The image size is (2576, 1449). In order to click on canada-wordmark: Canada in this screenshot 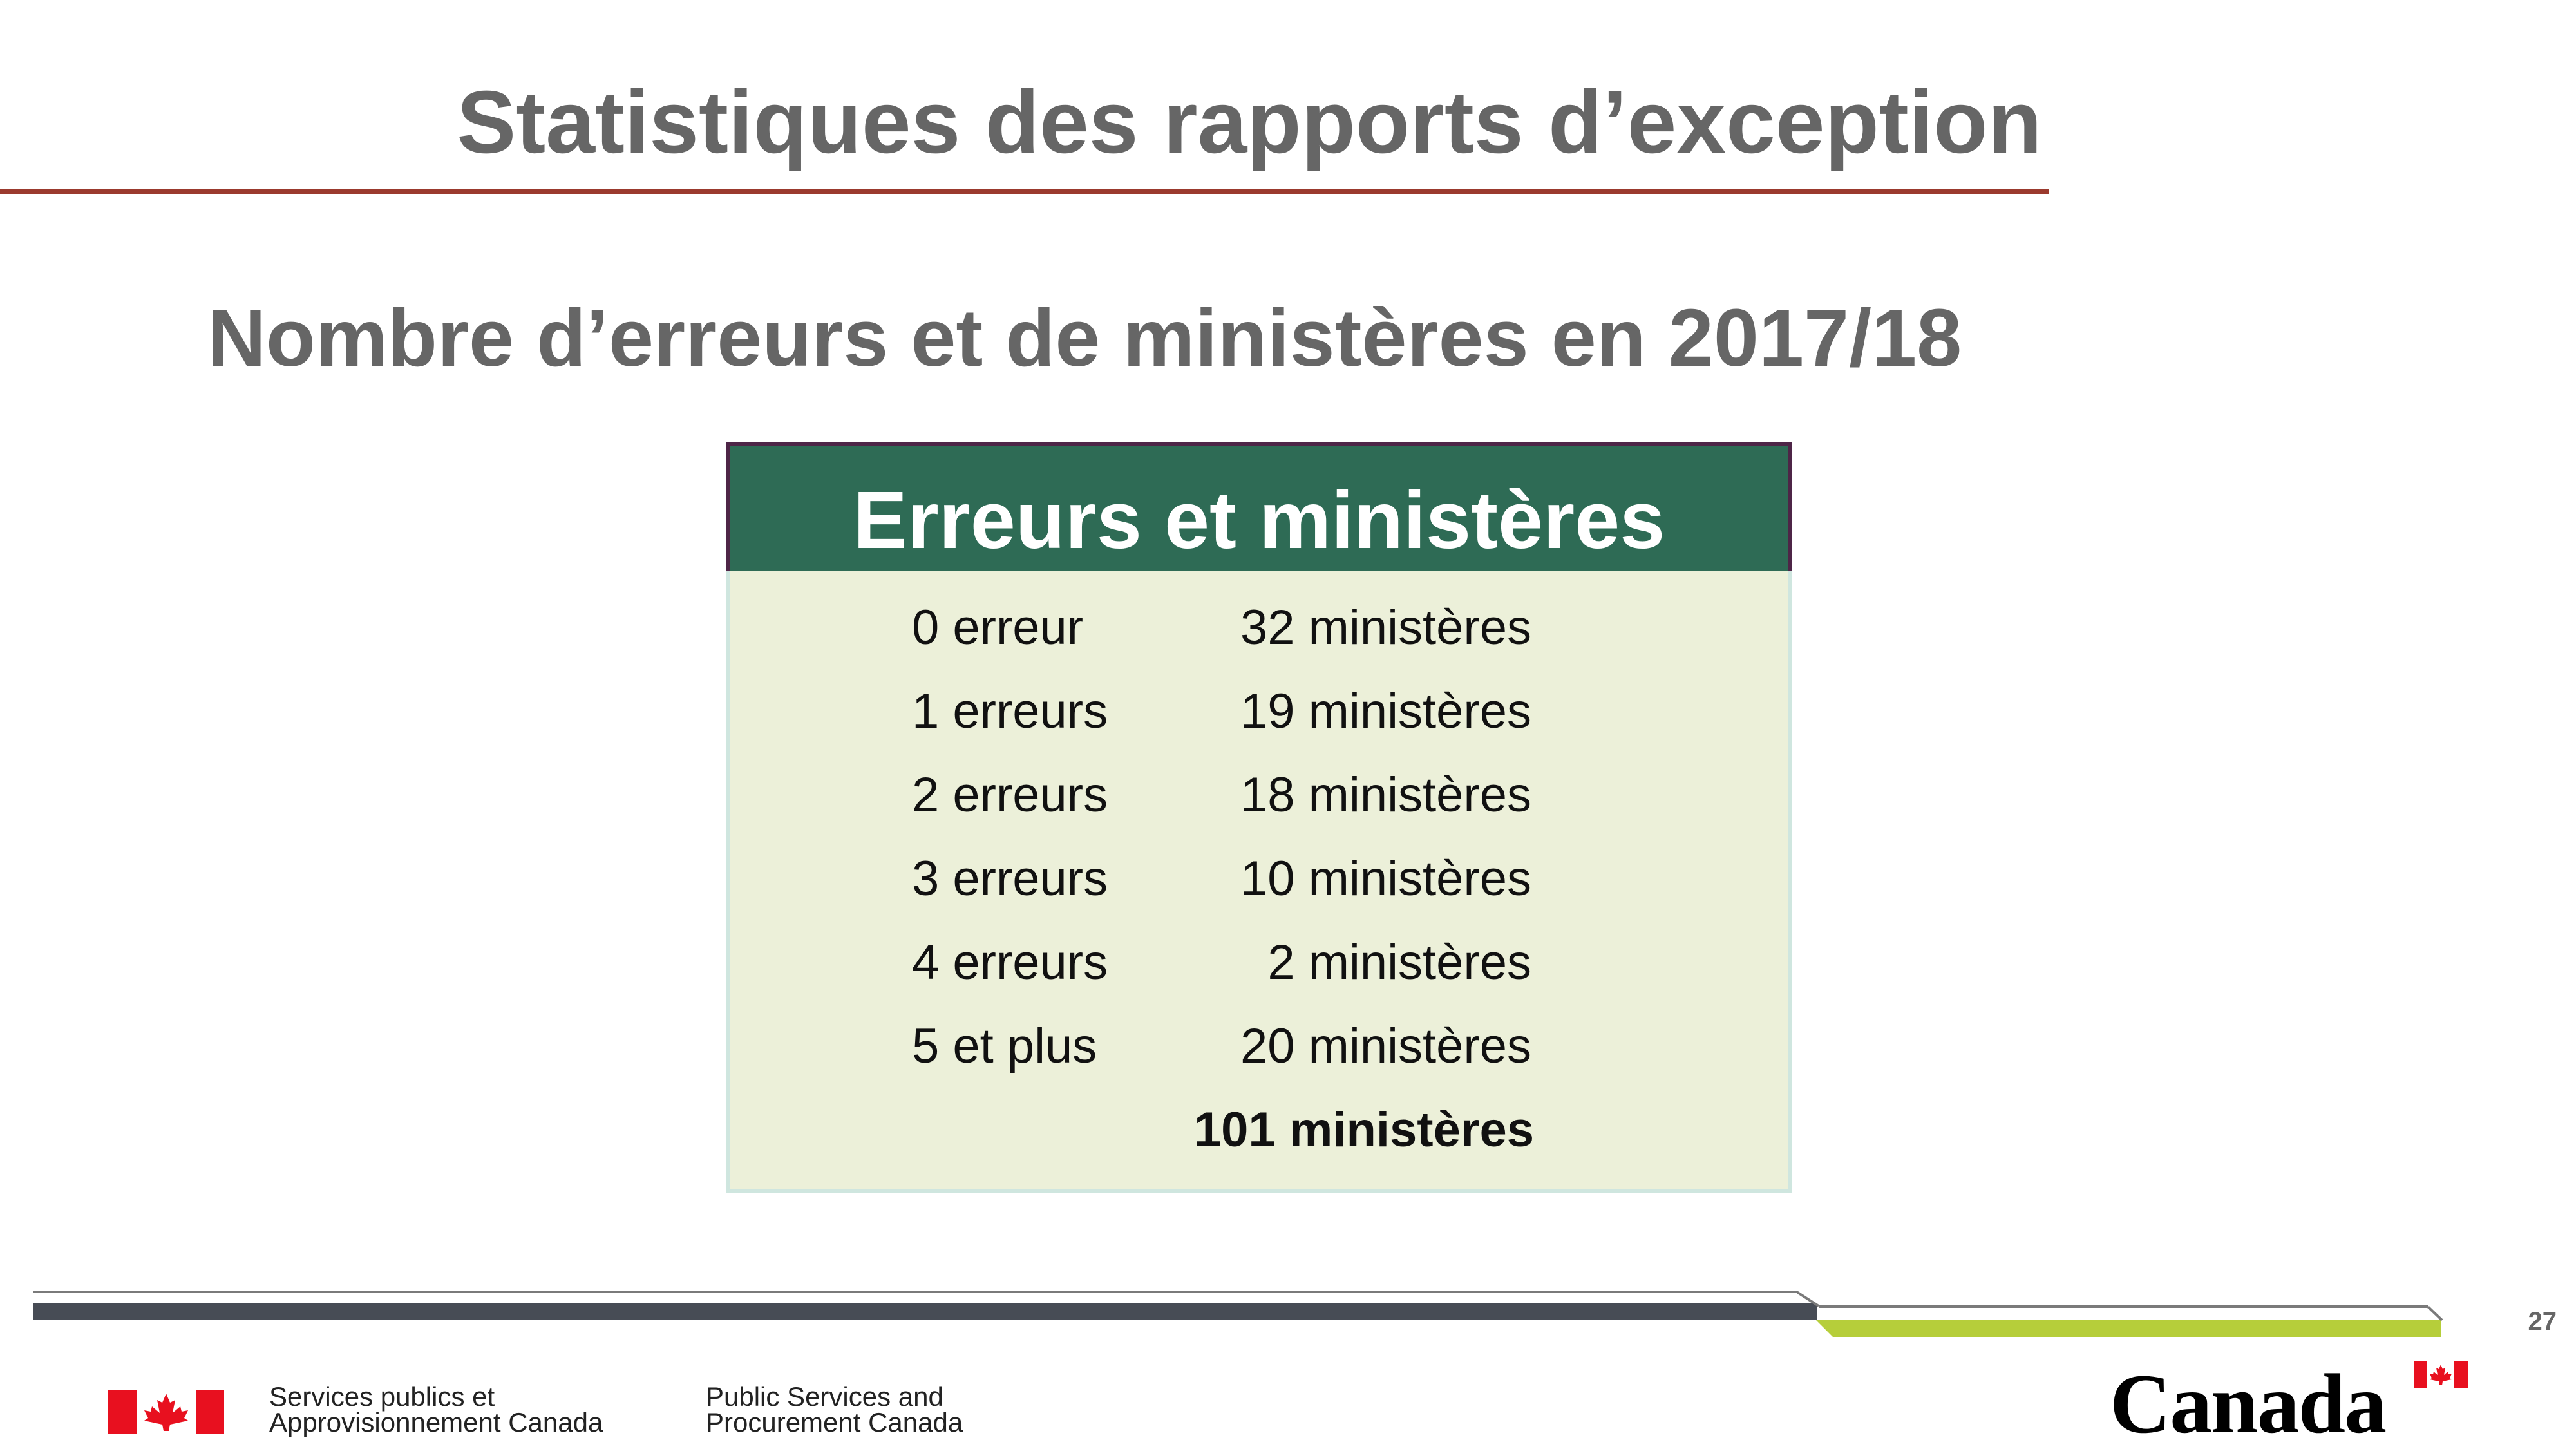, I will do `click(2290, 1403)`.